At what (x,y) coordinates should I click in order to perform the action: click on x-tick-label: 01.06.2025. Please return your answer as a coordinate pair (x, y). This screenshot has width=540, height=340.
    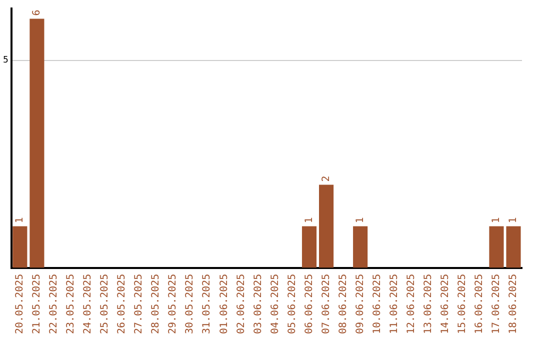
    Looking at the image, I should click on (224, 304).